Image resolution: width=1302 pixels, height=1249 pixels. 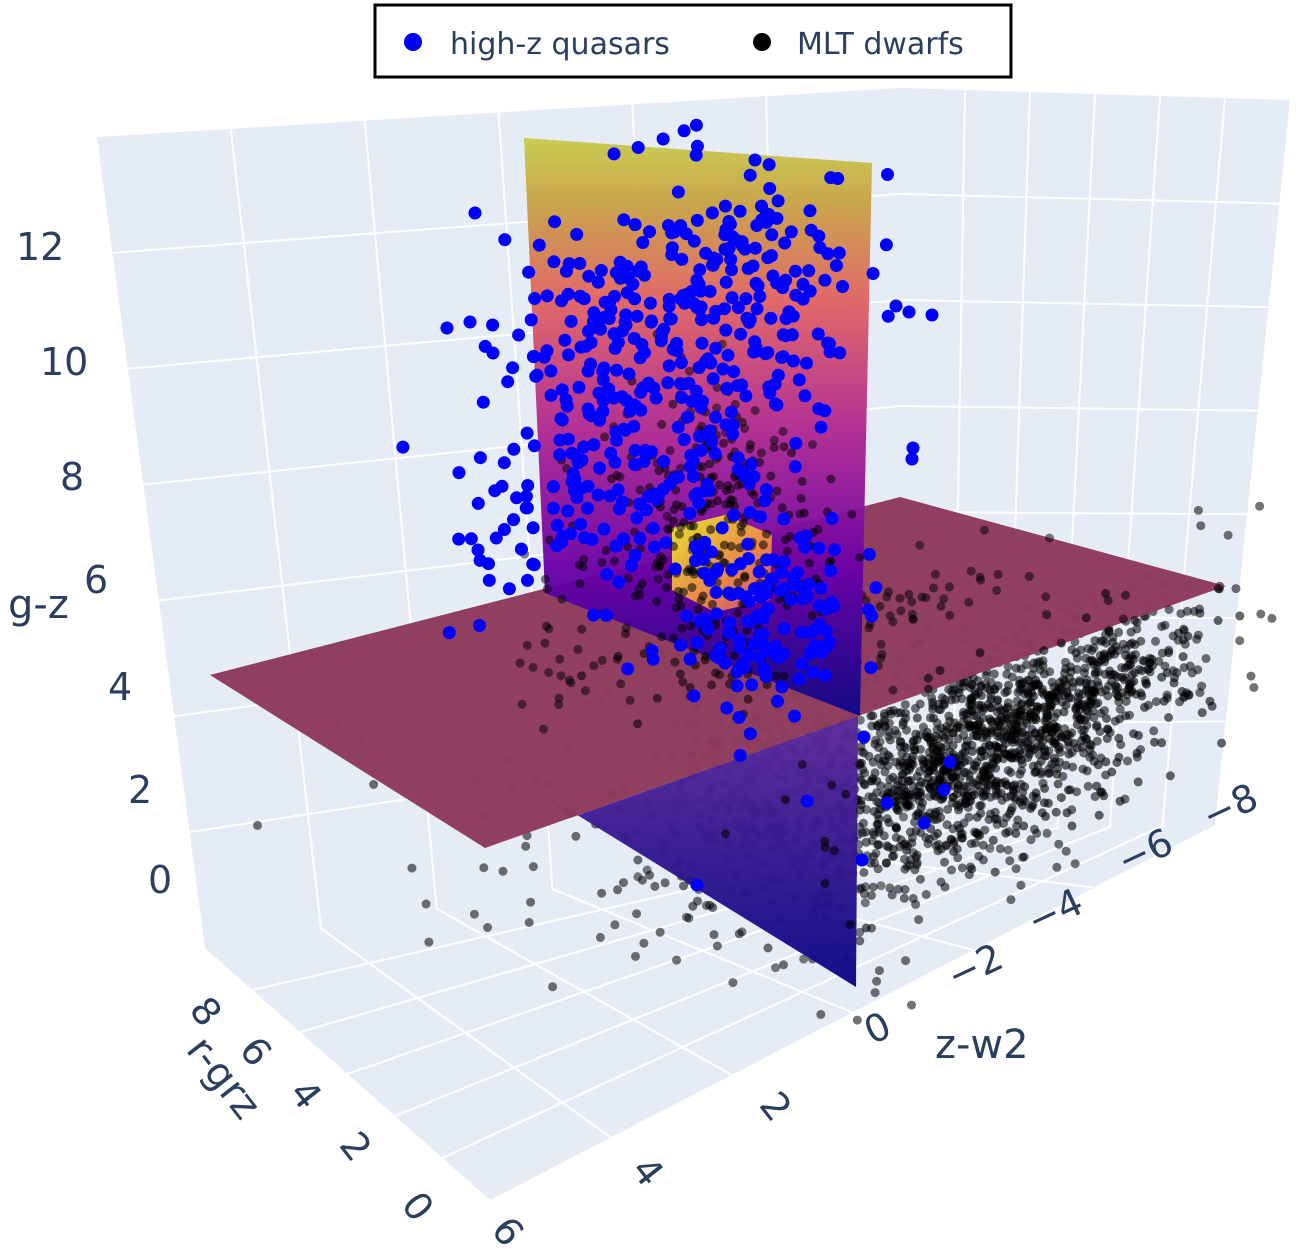 What do you see at coordinates (38, 605) in the screenshot?
I see `z-axis-title: g-z` at bounding box center [38, 605].